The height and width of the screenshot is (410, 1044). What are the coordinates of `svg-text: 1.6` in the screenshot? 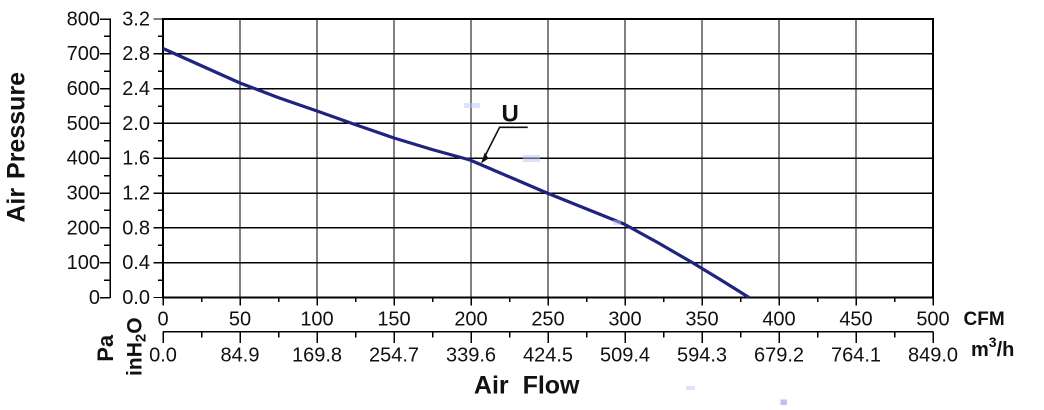 It's located at (136, 159).